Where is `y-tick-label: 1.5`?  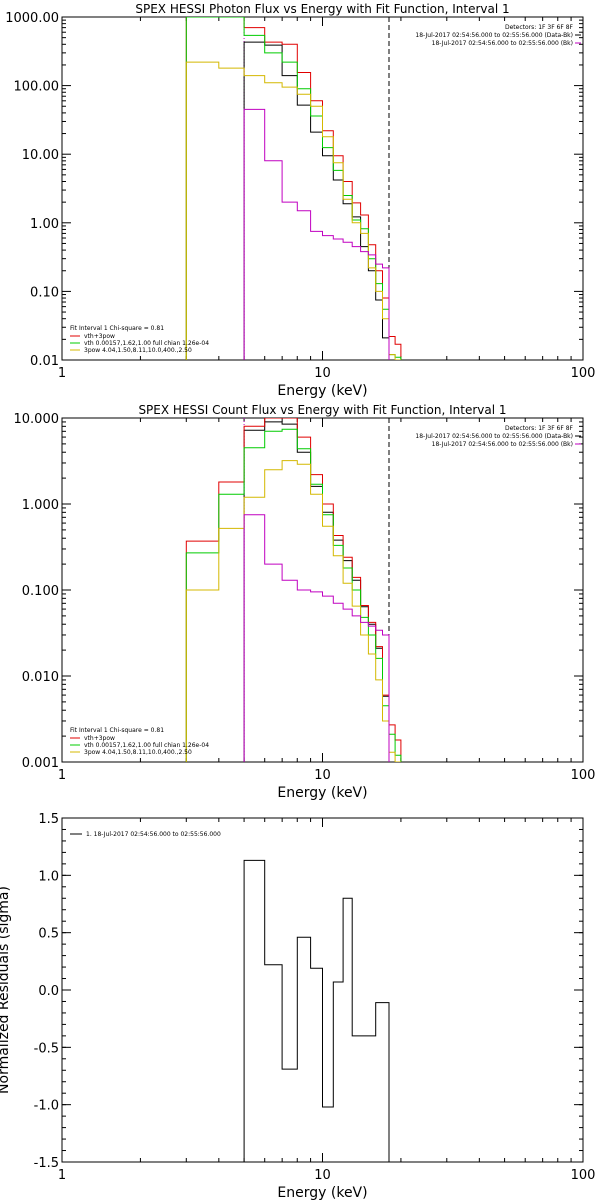
y-tick-label: 1.5 is located at coordinates (48, 819).